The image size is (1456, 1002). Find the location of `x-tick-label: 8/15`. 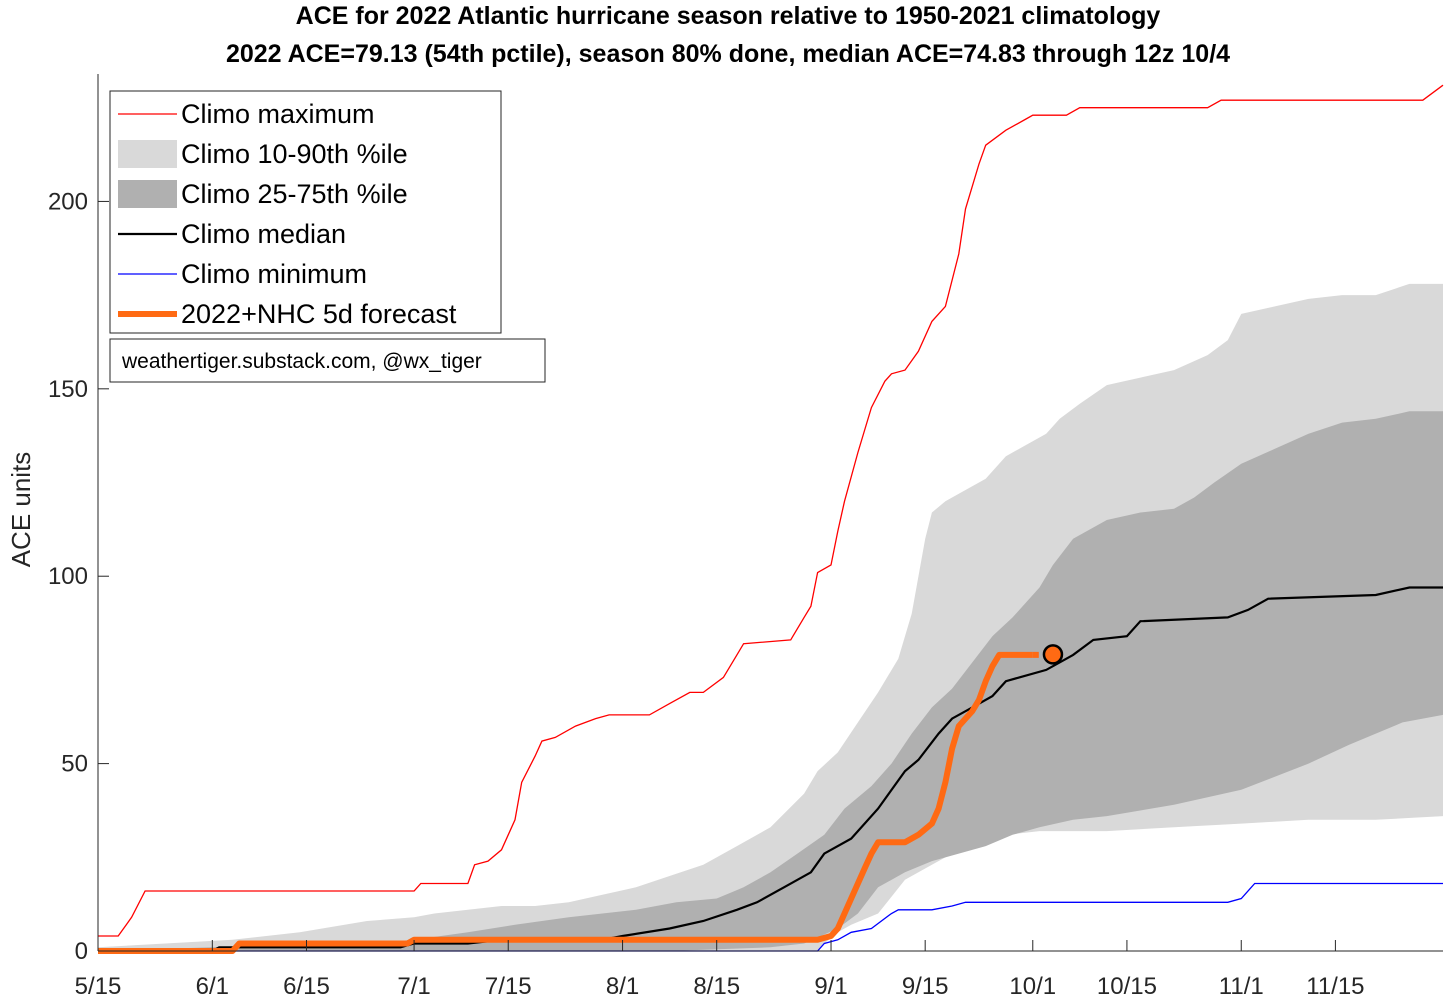

x-tick-label: 8/15 is located at coordinates (716, 986).